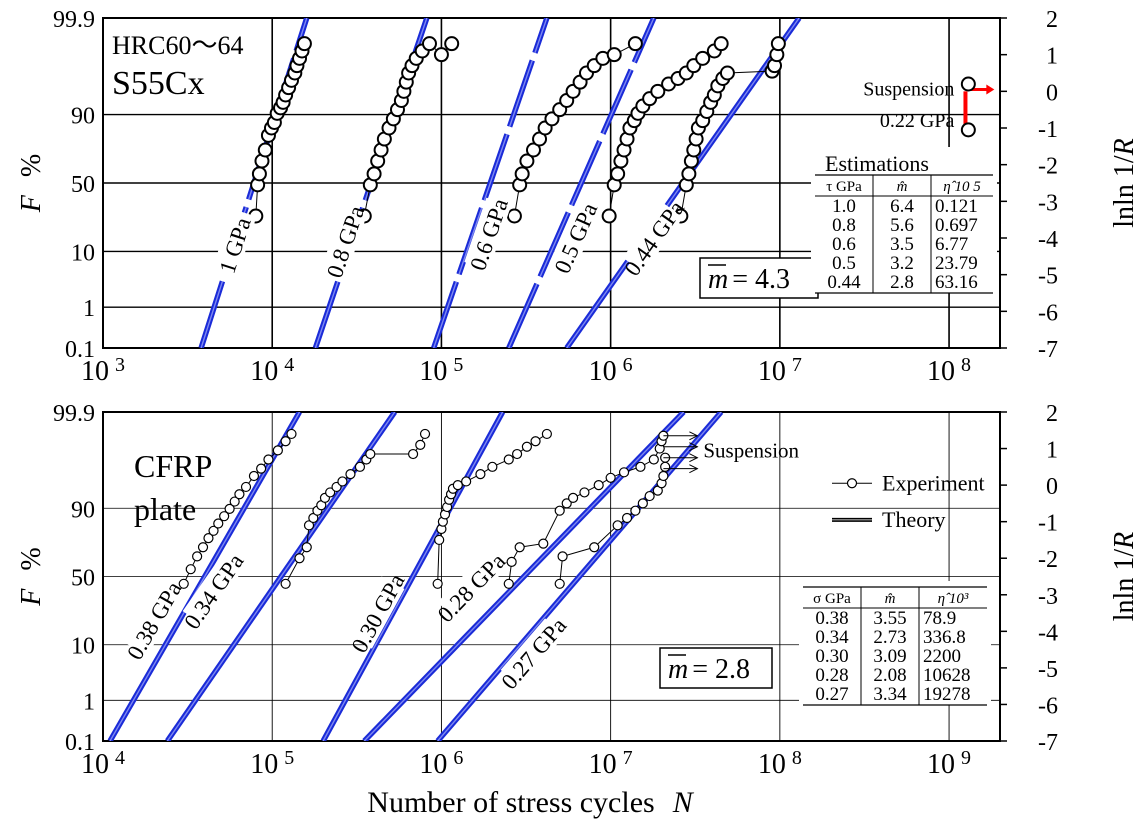 The width and height of the screenshot is (1147, 830). What do you see at coordinates (103, 370) in the screenshot?
I see `x-tick-label: 10 3` at bounding box center [103, 370].